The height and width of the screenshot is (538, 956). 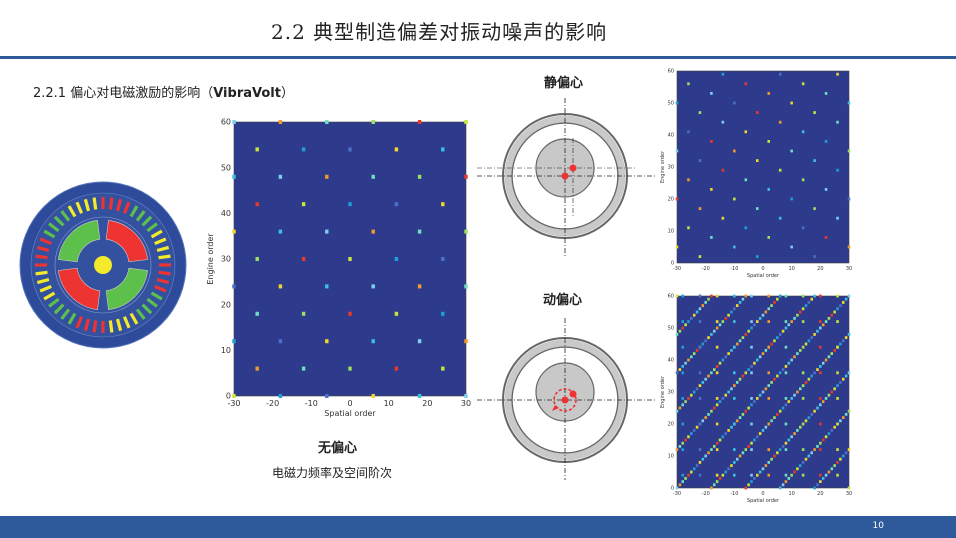 What do you see at coordinates (226, 167) in the screenshot?
I see `y-tick-label: 50` at bounding box center [226, 167].